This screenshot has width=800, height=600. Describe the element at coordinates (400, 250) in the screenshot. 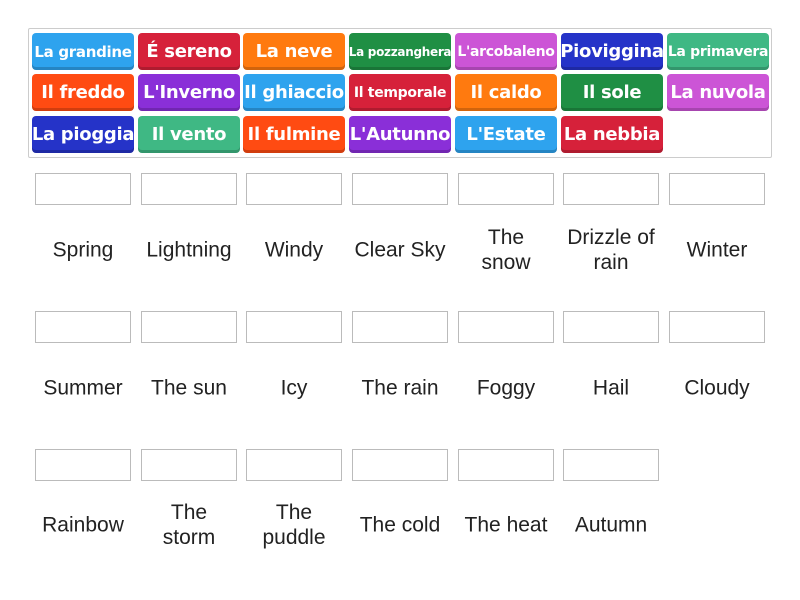

I see `target-label: Clear Sky` at that location.